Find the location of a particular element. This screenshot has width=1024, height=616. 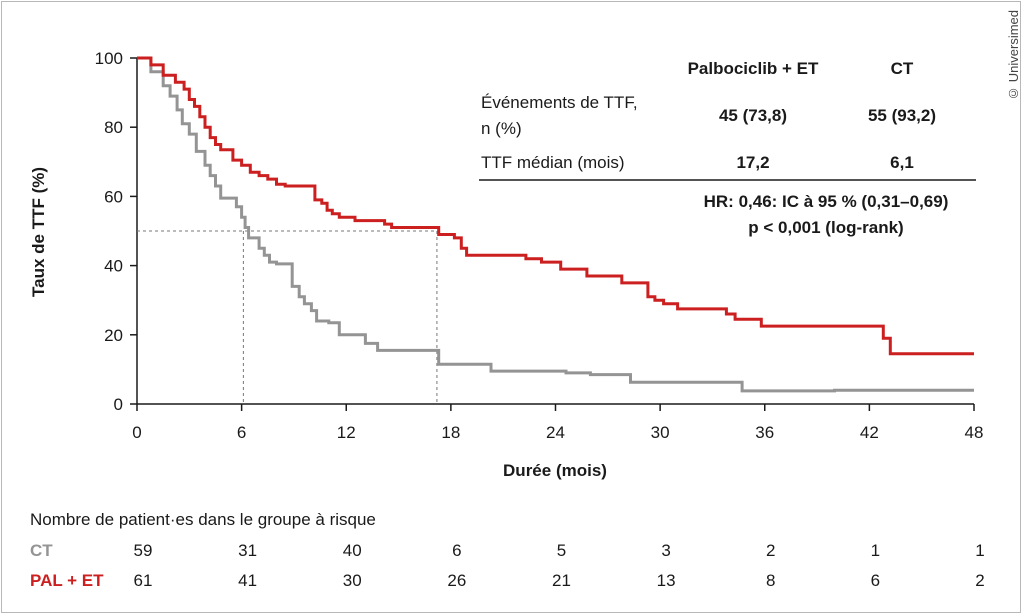

x-tick-label: 36 is located at coordinates (764, 432).